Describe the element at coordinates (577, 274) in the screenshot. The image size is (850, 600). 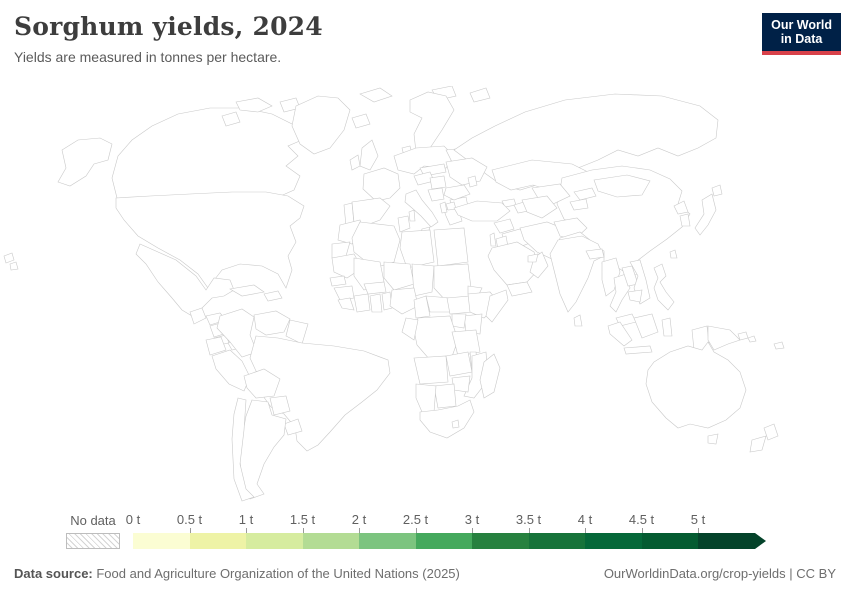
I see `country-india` at that location.